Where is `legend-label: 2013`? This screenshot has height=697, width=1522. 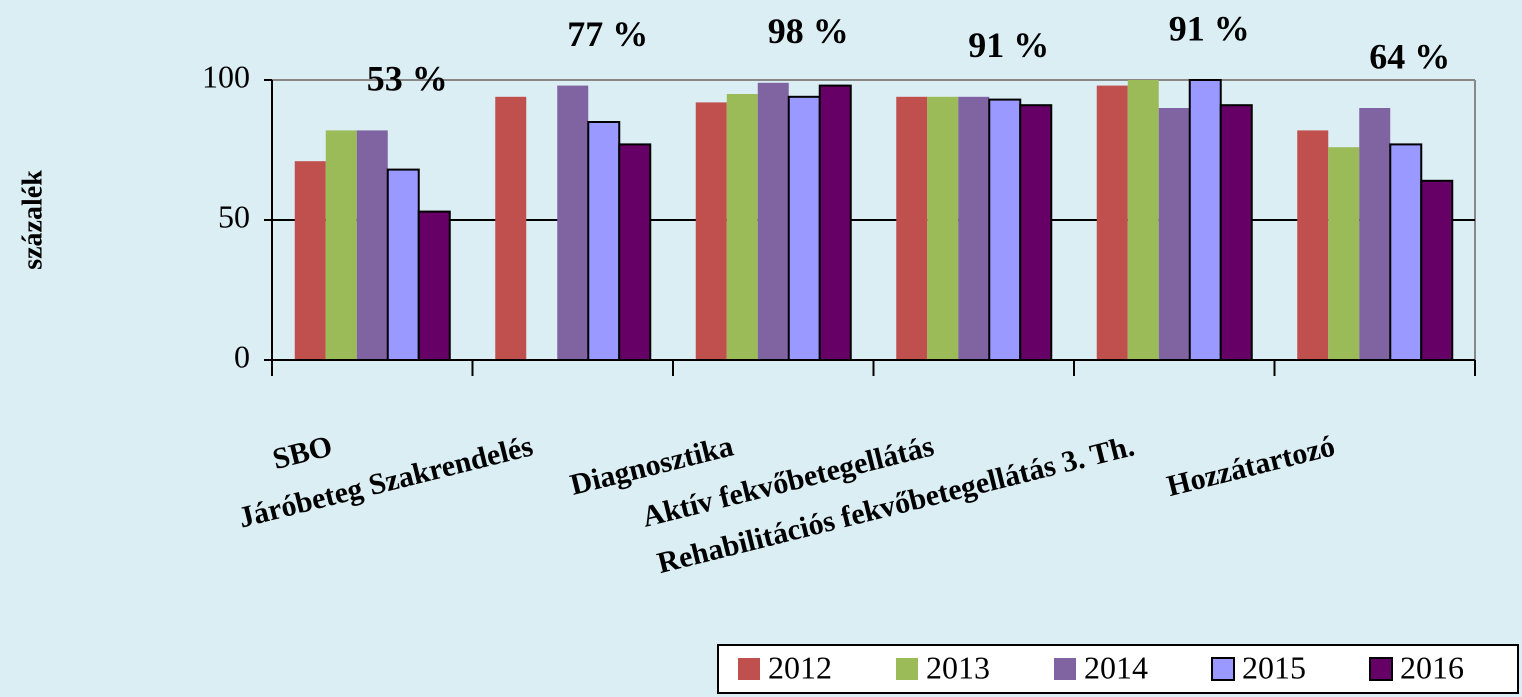 legend-label: 2013 is located at coordinates (958, 667).